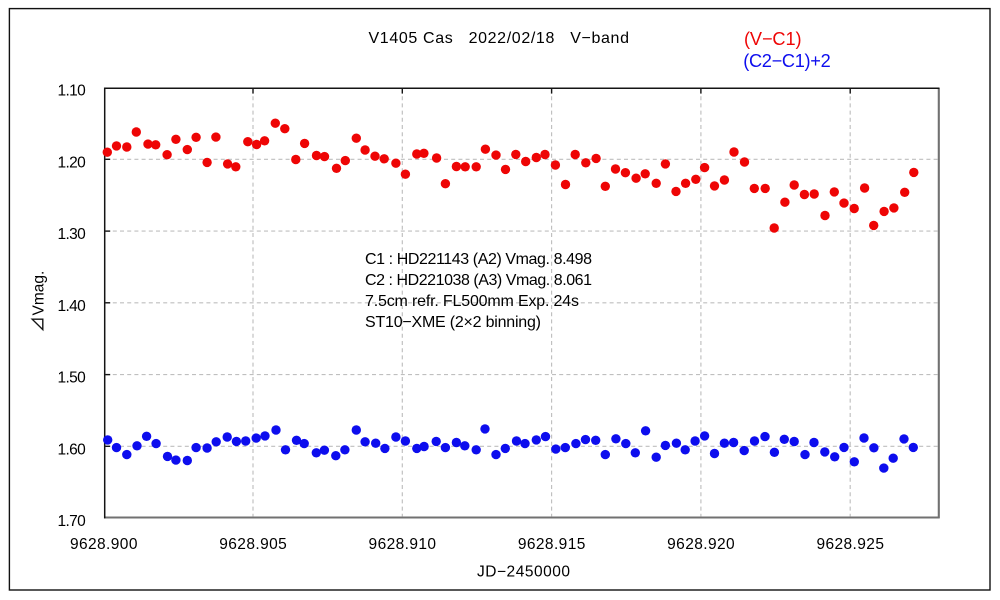  Describe the element at coordinates (72, 378) in the screenshot. I see `svg-text: 1.50` at that location.